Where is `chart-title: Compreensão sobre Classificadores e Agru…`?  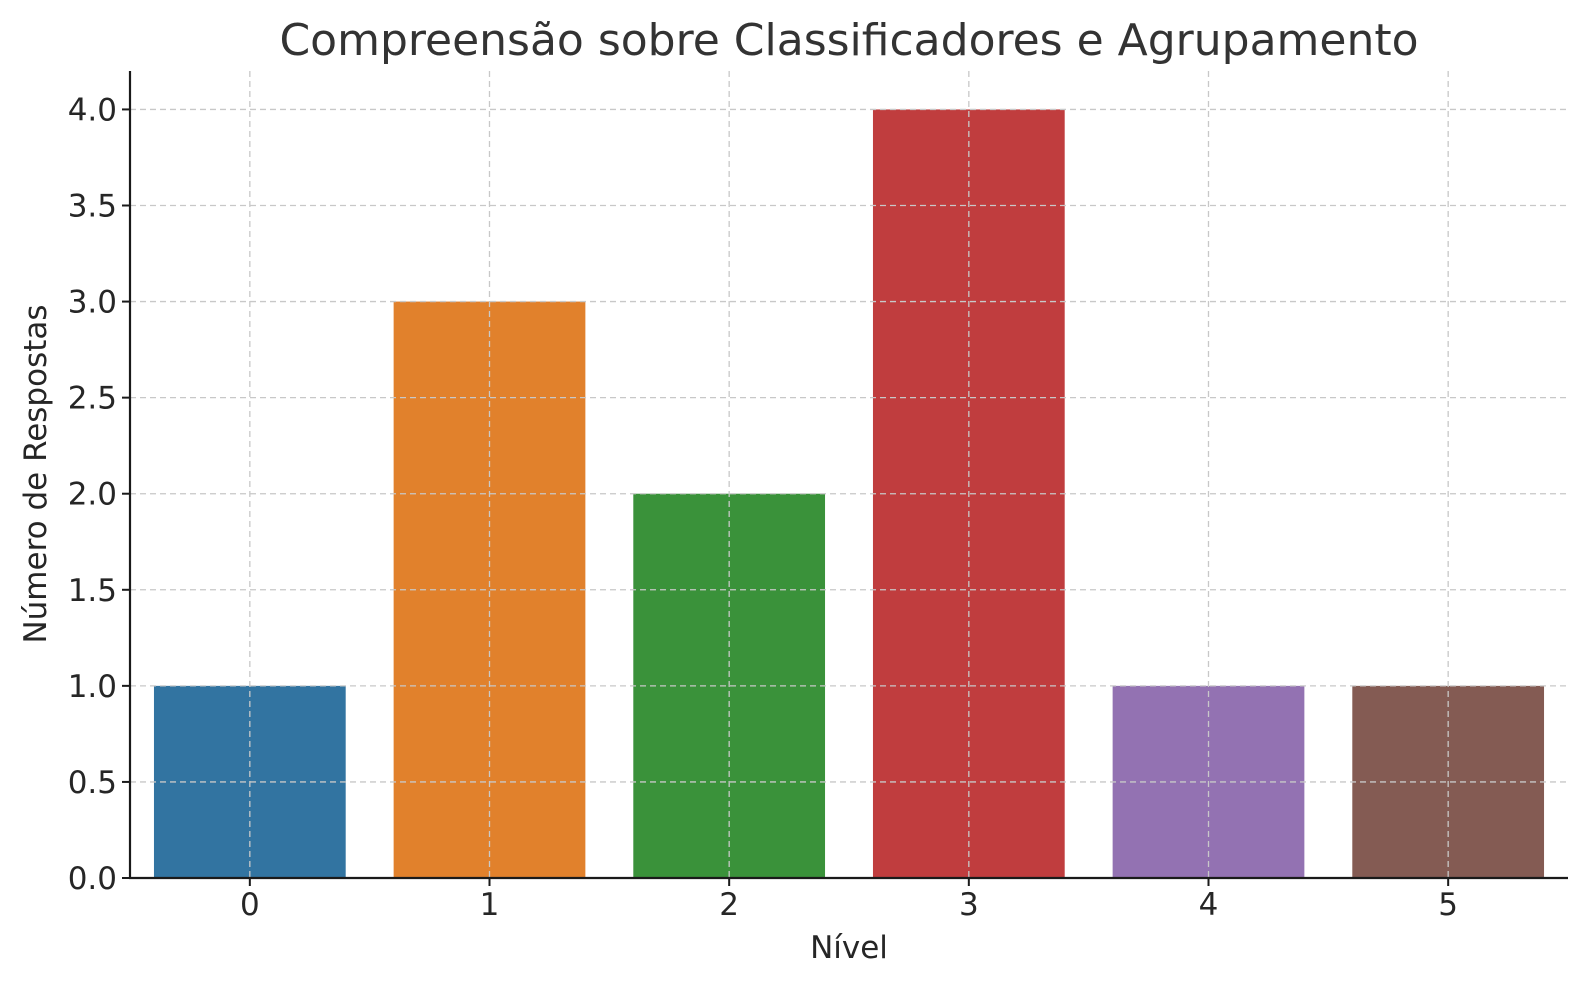 chart-title: Compreensão sobre Classificadores e Agru… is located at coordinates (848, 40).